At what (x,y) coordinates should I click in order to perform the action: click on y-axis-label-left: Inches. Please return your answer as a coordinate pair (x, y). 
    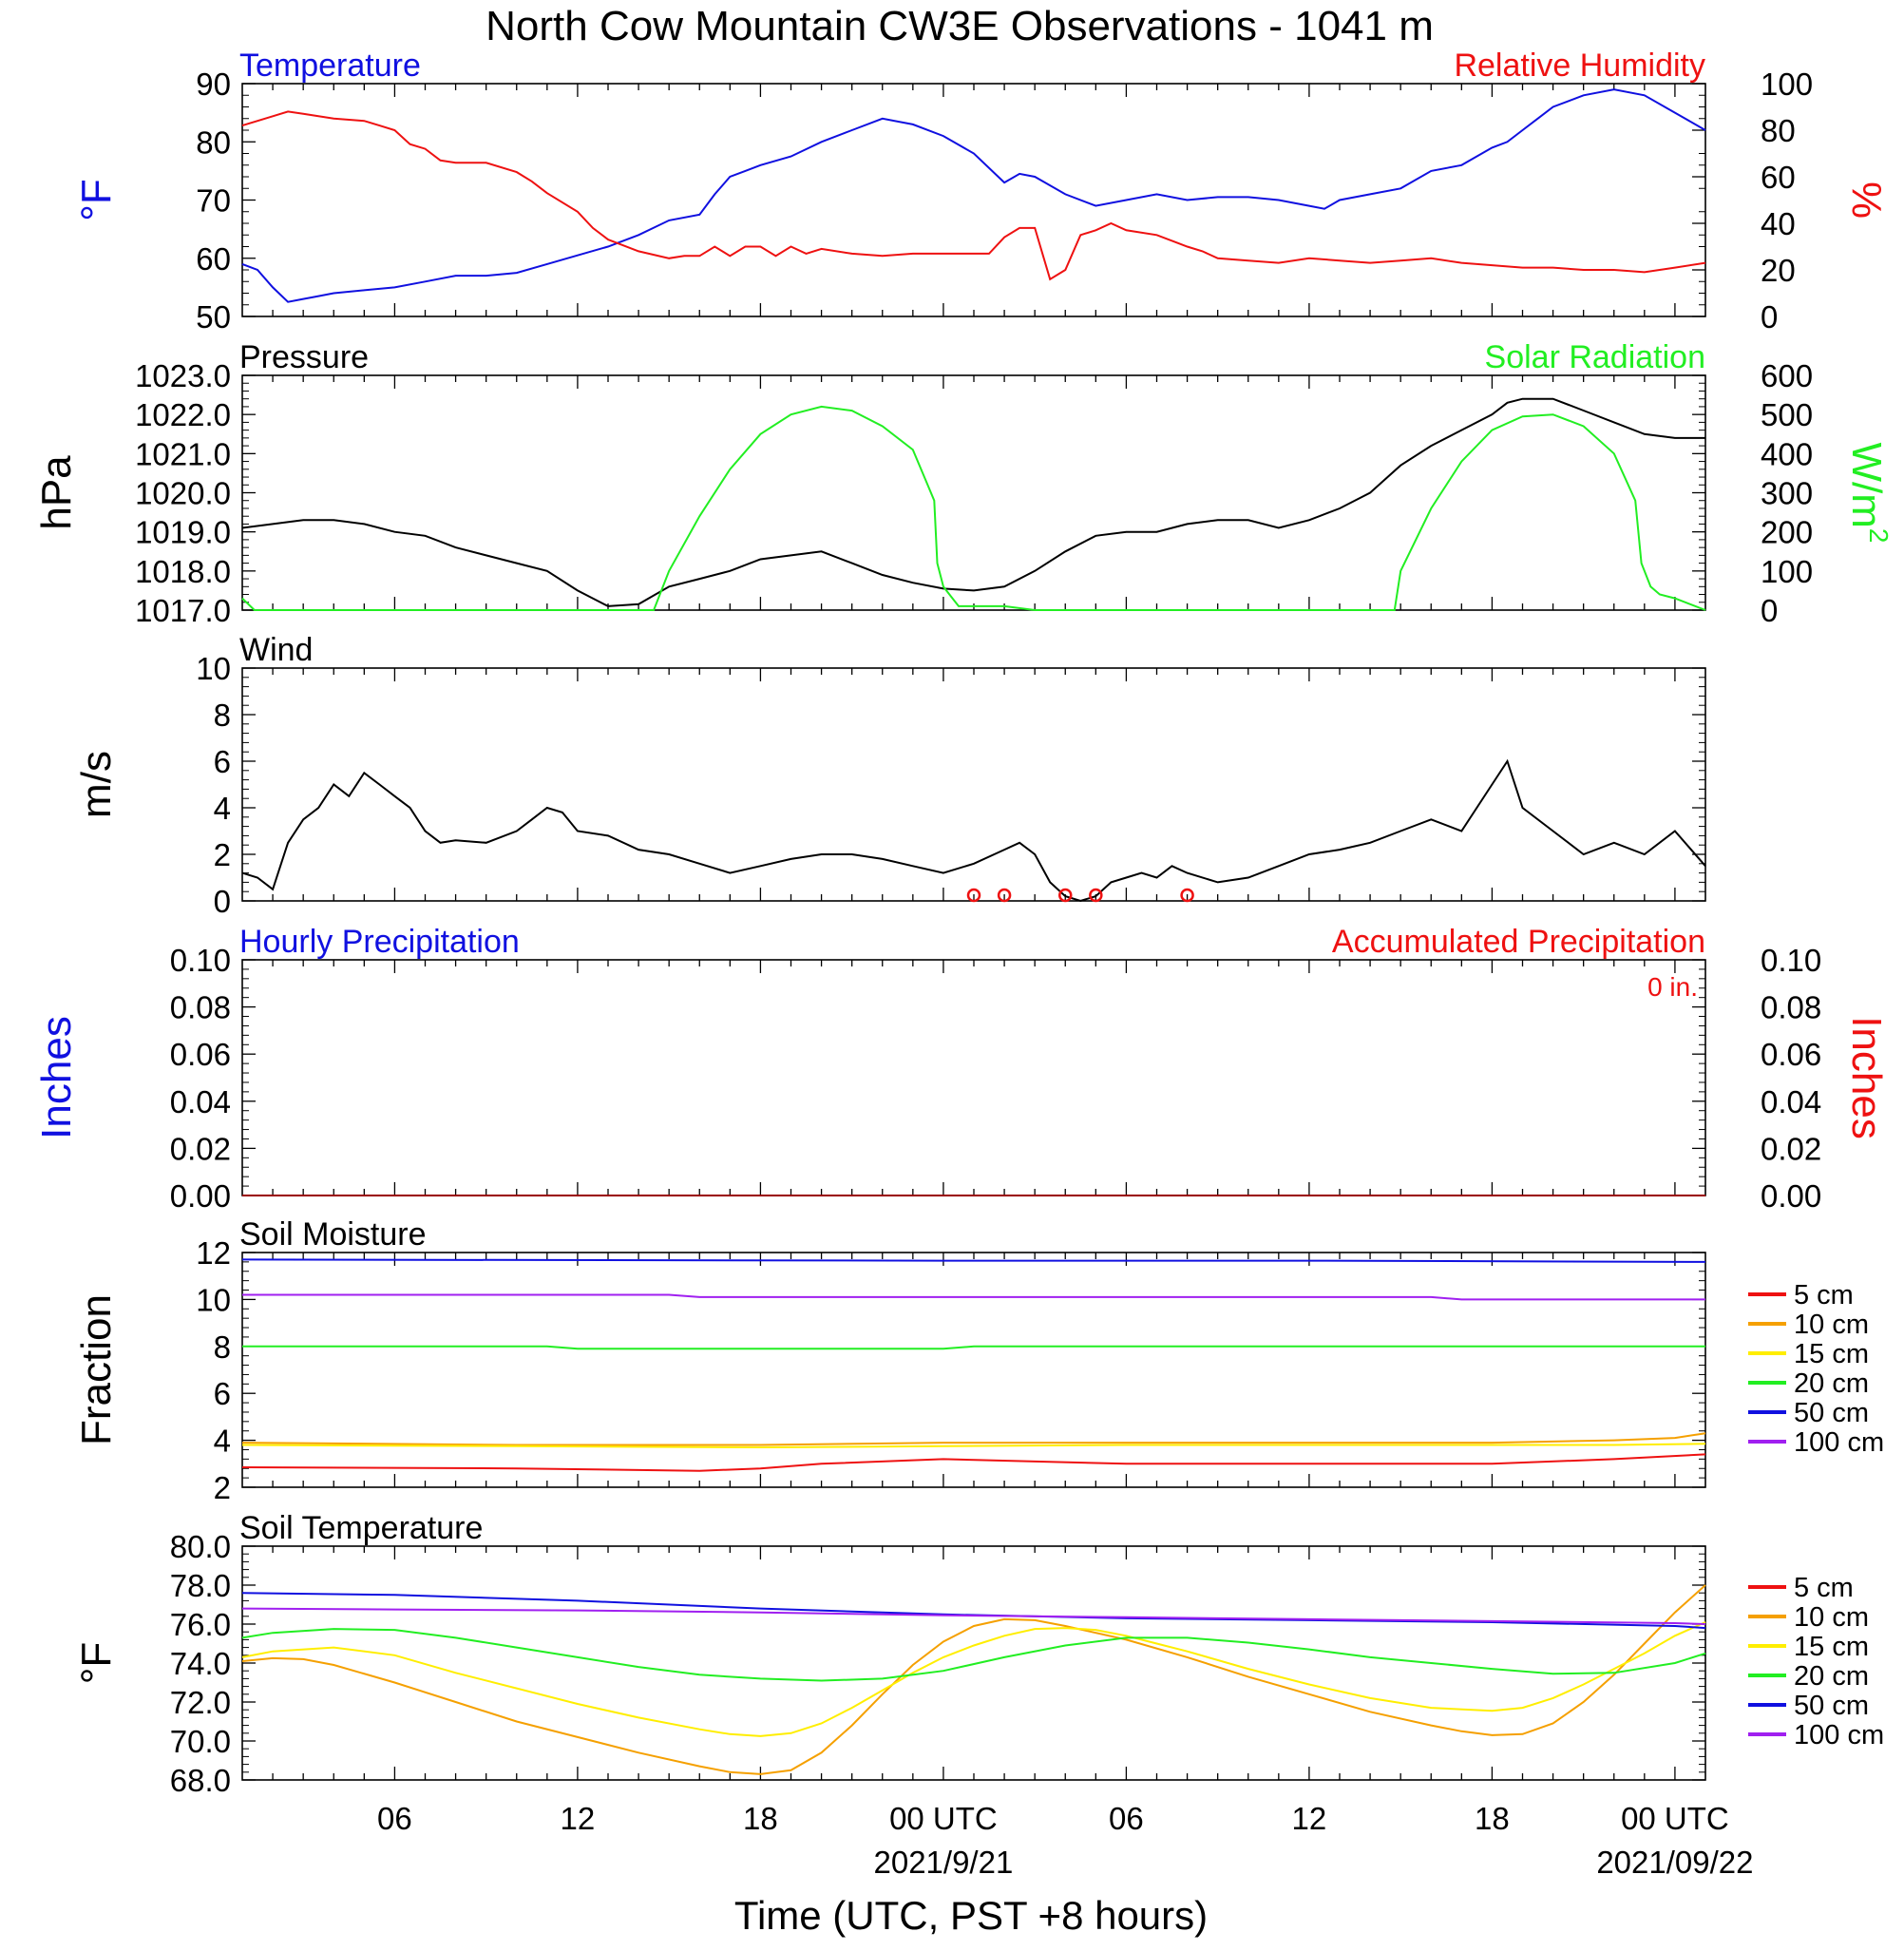
    Looking at the image, I should click on (57, 1077).